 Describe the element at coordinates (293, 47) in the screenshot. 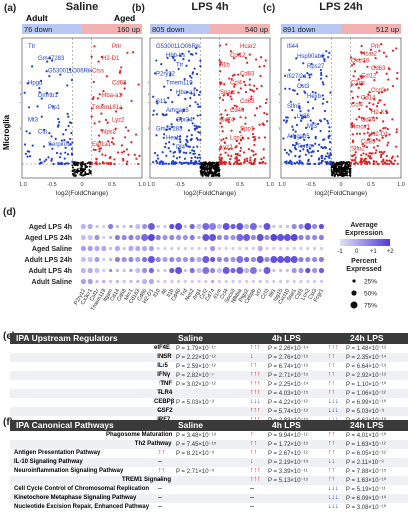

I see `gene-label-down: Ifi44` at that location.